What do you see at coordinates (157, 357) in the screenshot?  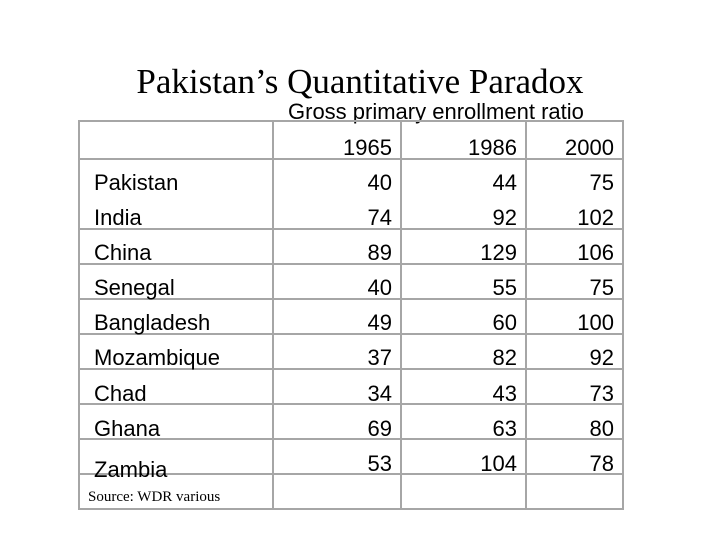 I see `country-name: Mozambique` at bounding box center [157, 357].